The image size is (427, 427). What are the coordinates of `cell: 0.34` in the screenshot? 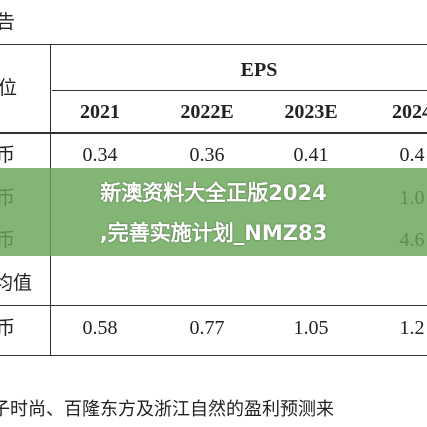 It's located at (100, 155).